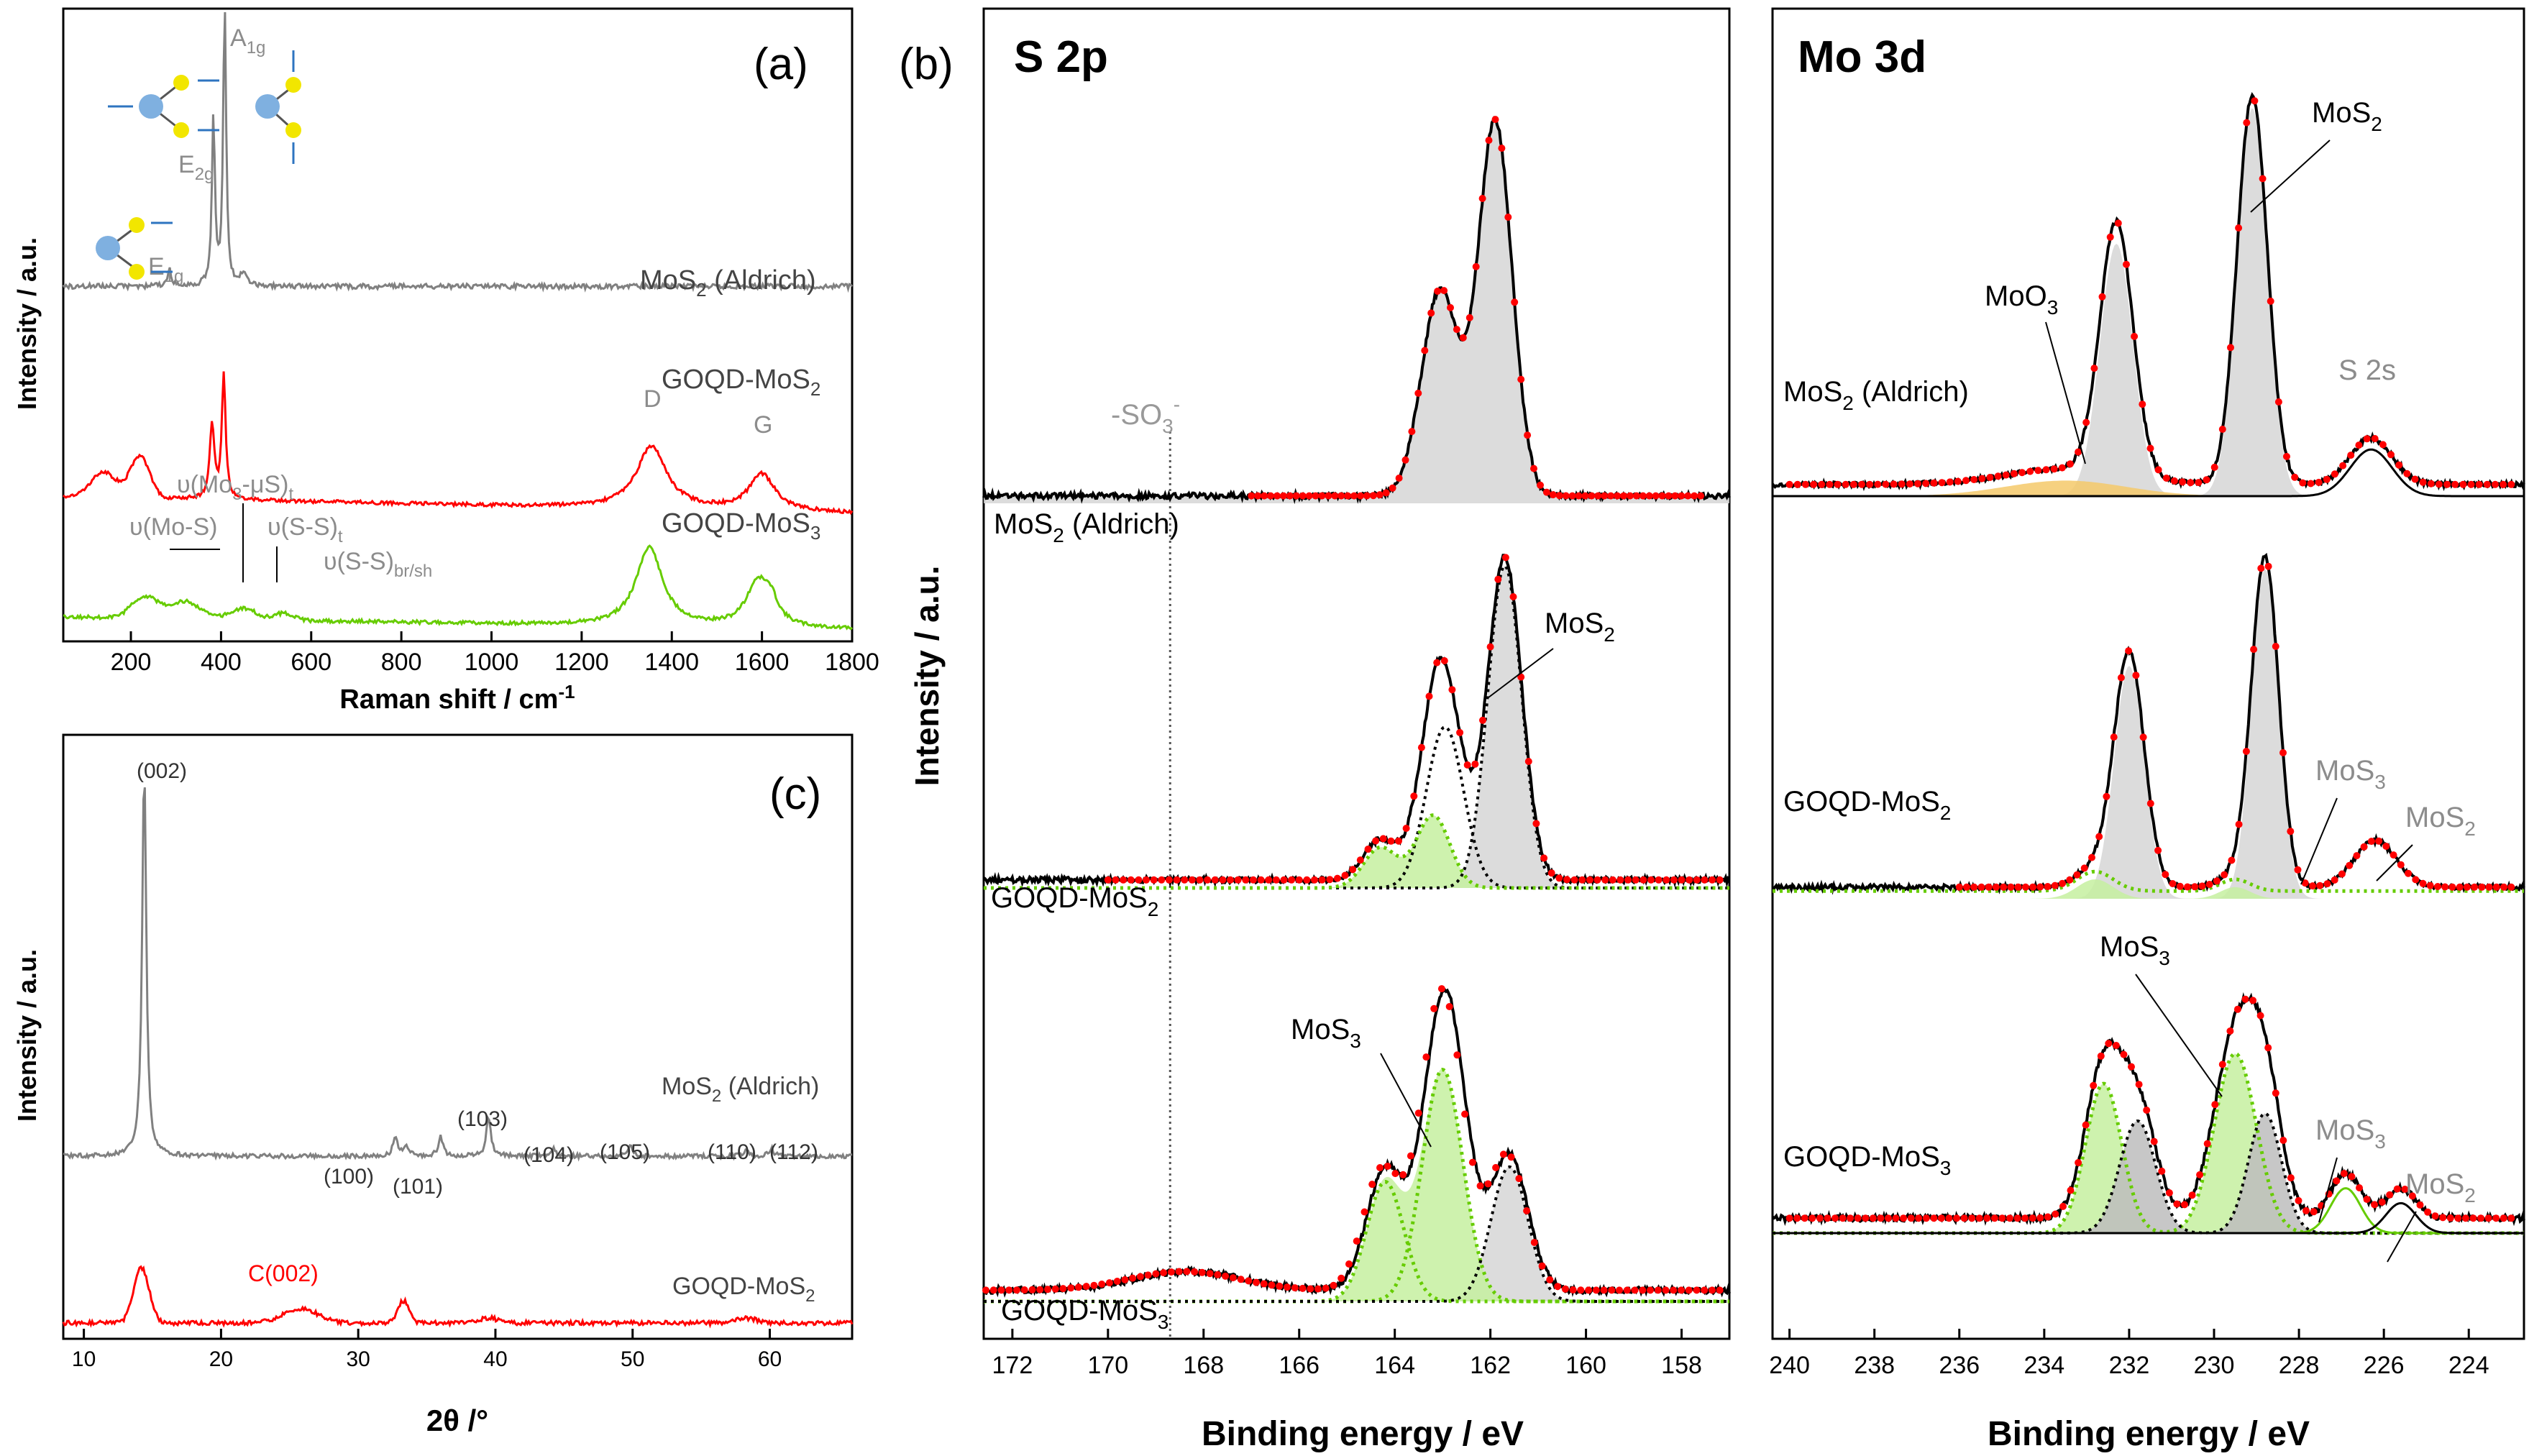  What do you see at coordinates (1085, 1314) in the screenshot?
I see `s2p-trace-label-goqd-mos3: GOQD-MoS3` at bounding box center [1085, 1314].